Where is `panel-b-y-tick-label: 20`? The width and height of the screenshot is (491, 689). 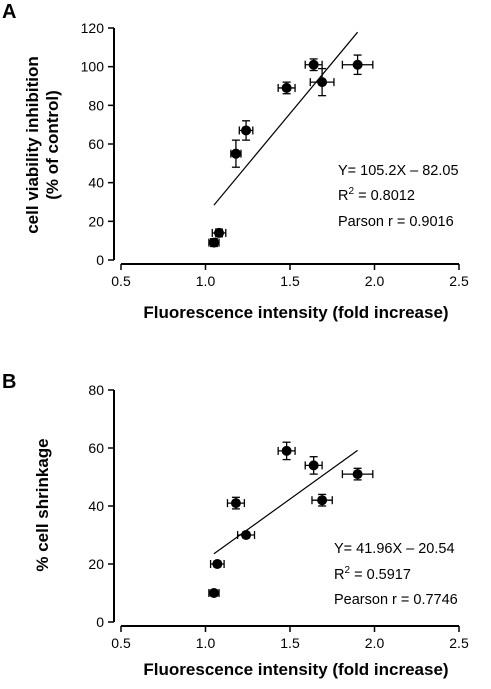 panel-b-y-tick-label: 20 is located at coordinates (96, 564).